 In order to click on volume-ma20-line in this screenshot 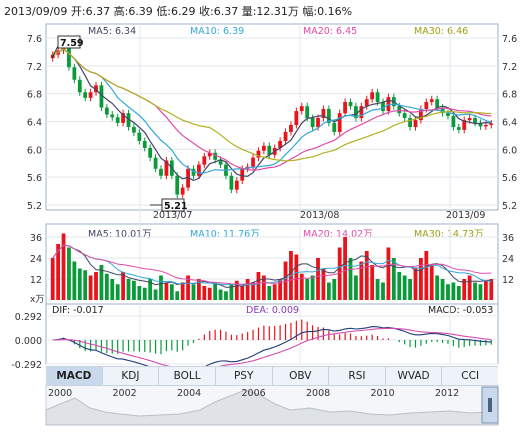, I will do `click(272, 264)`.